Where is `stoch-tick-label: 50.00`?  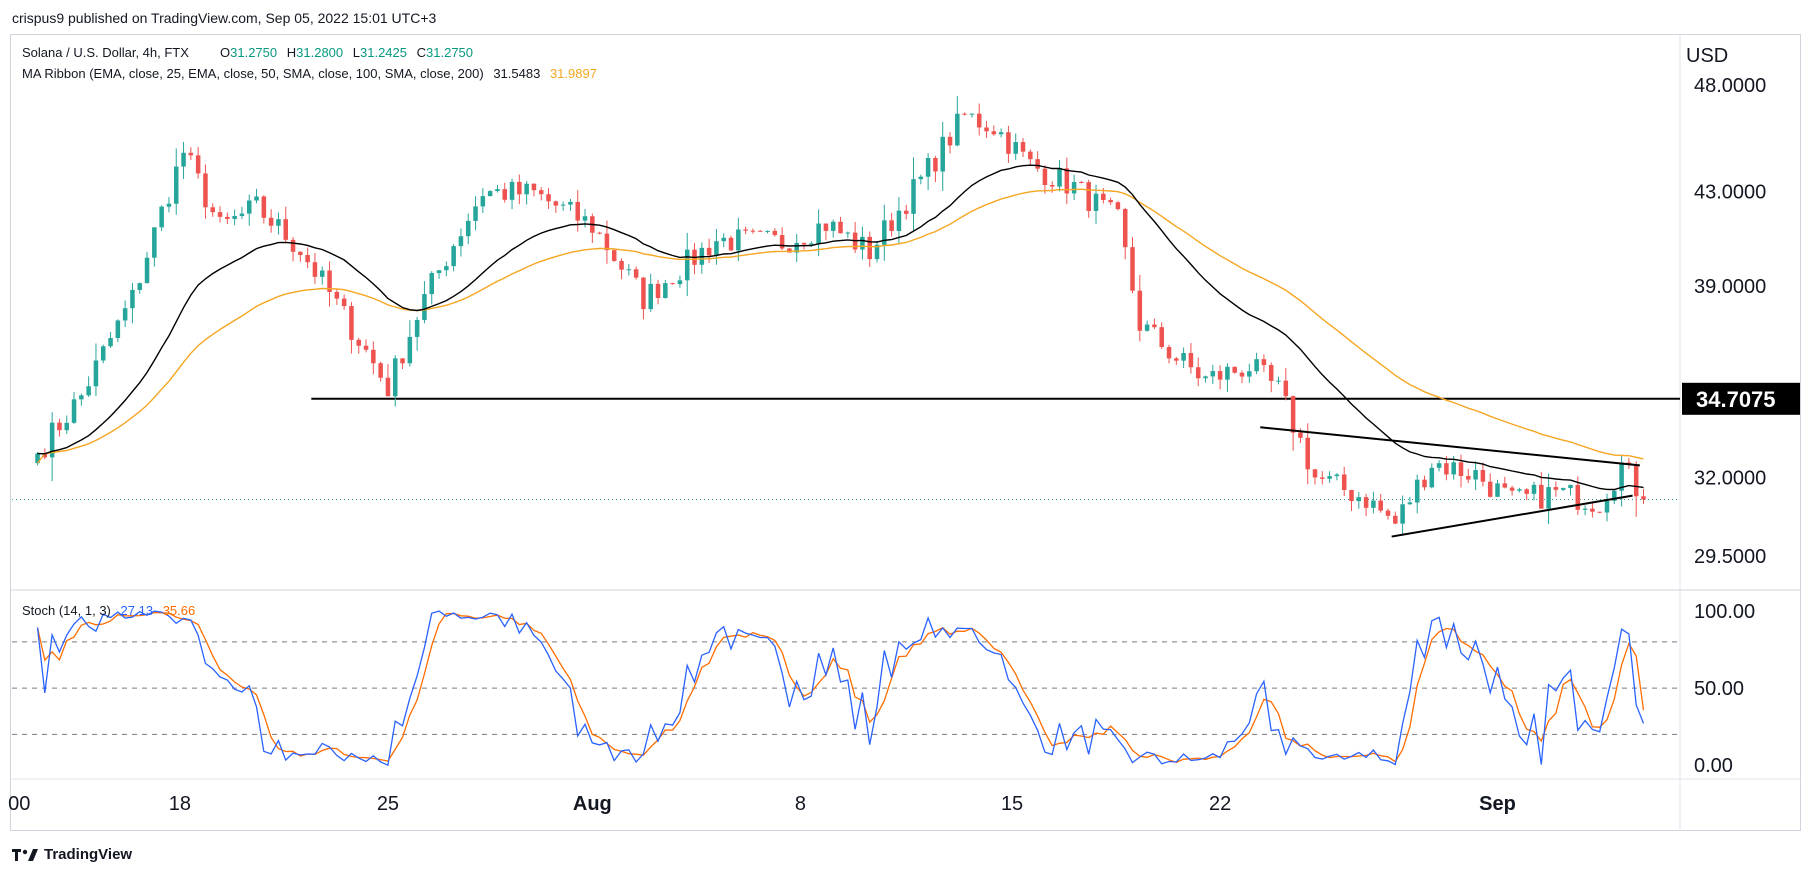 stoch-tick-label: 50.00 is located at coordinates (1719, 689).